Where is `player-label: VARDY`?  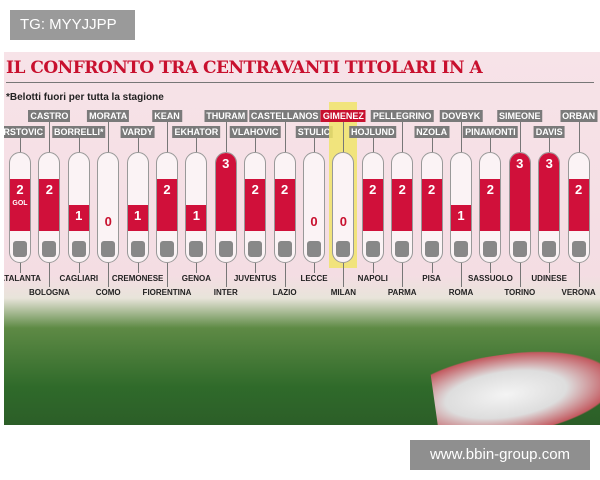
player-label: VARDY is located at coordinates (138, 132).